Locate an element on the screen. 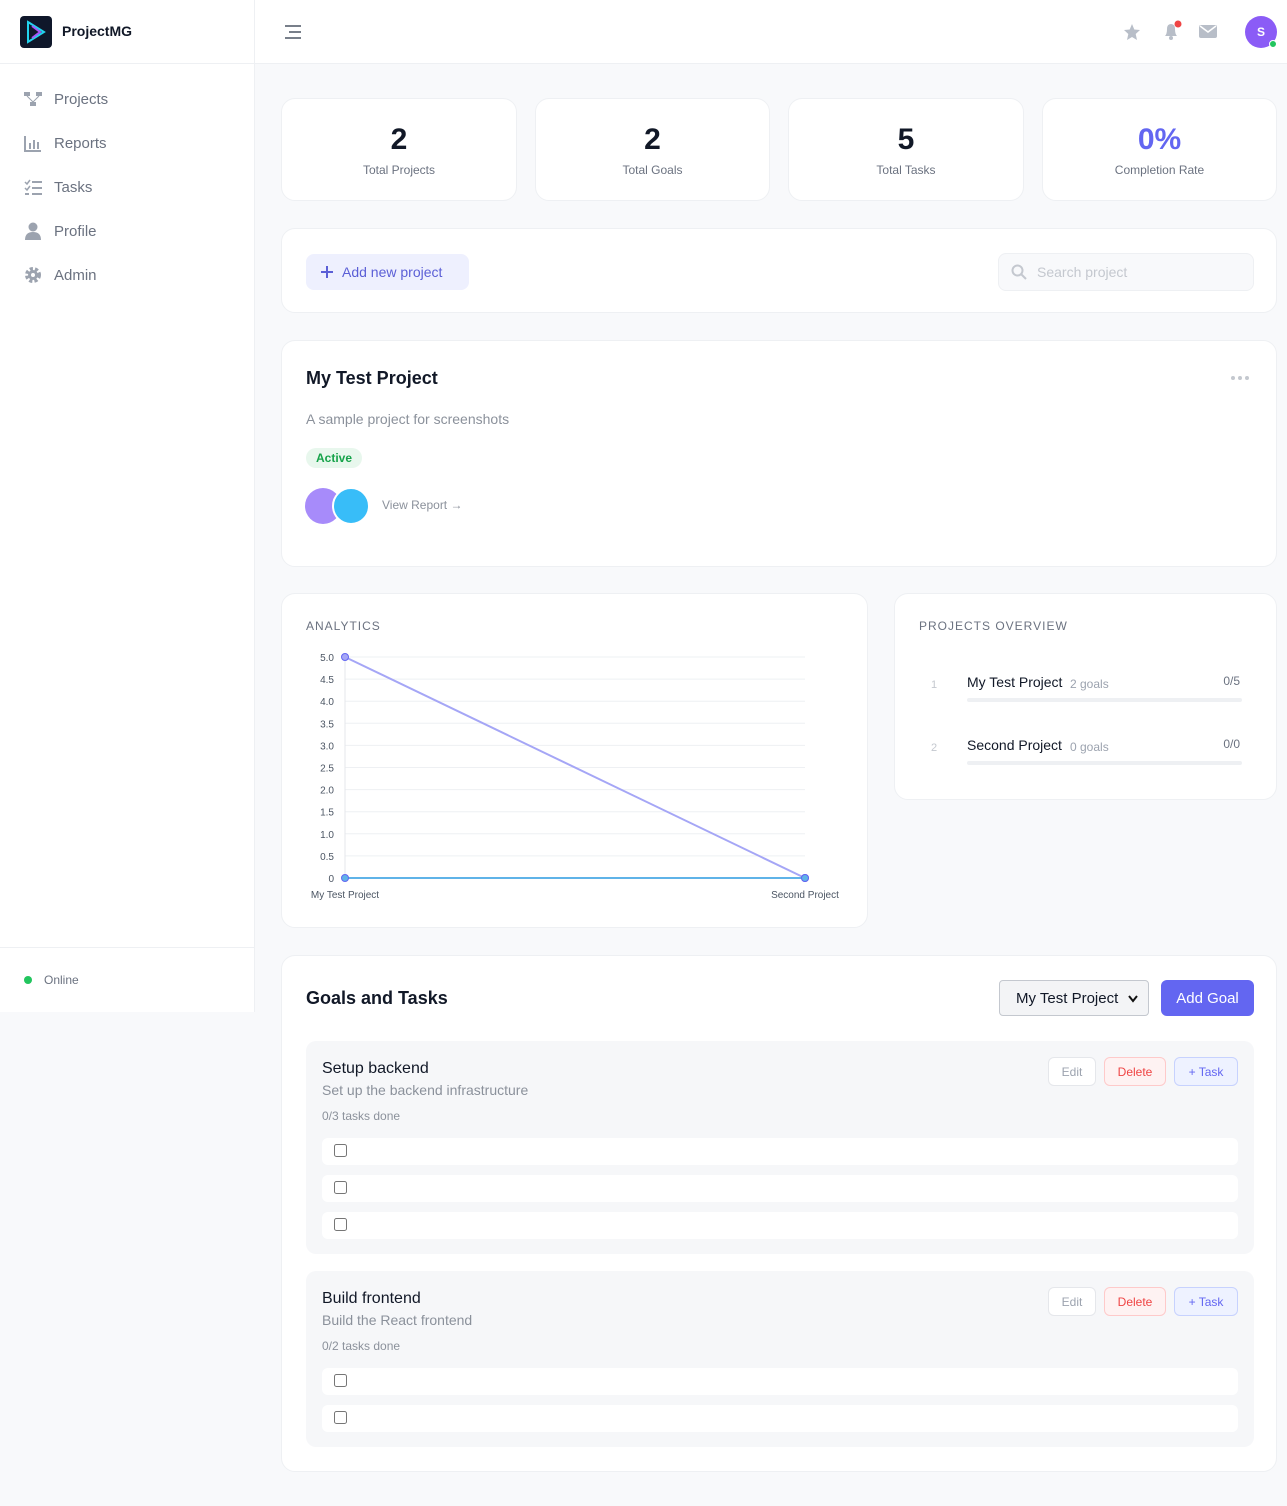  goals-title: Goals and Tasks is located at coordinates (377, 998).